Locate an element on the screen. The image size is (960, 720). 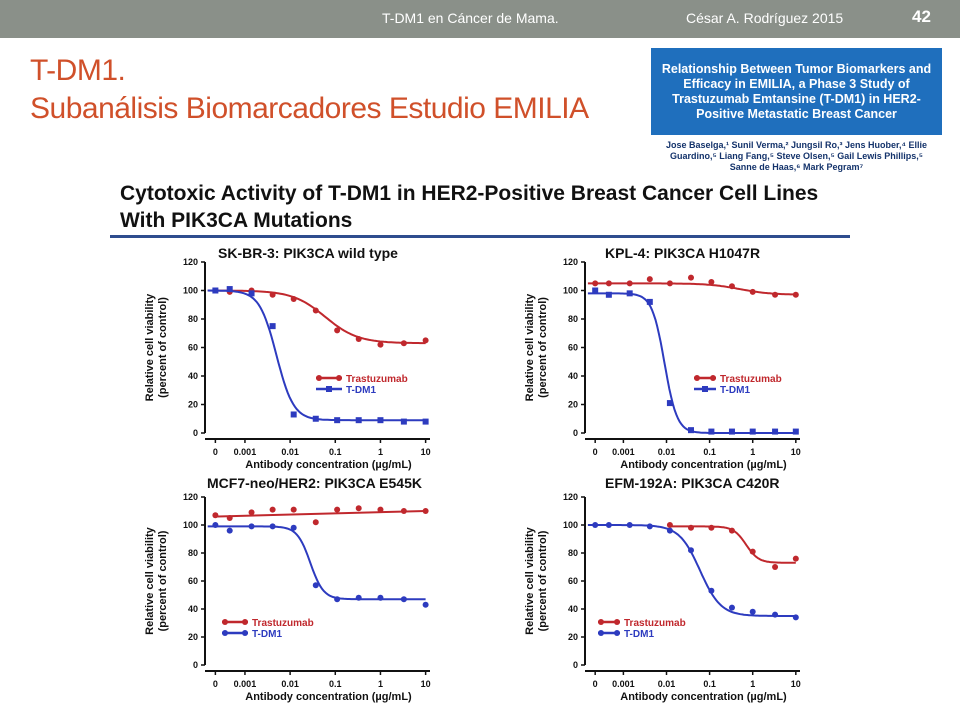
x-tick-label: 0.1 is located at coordinates (335, 452).